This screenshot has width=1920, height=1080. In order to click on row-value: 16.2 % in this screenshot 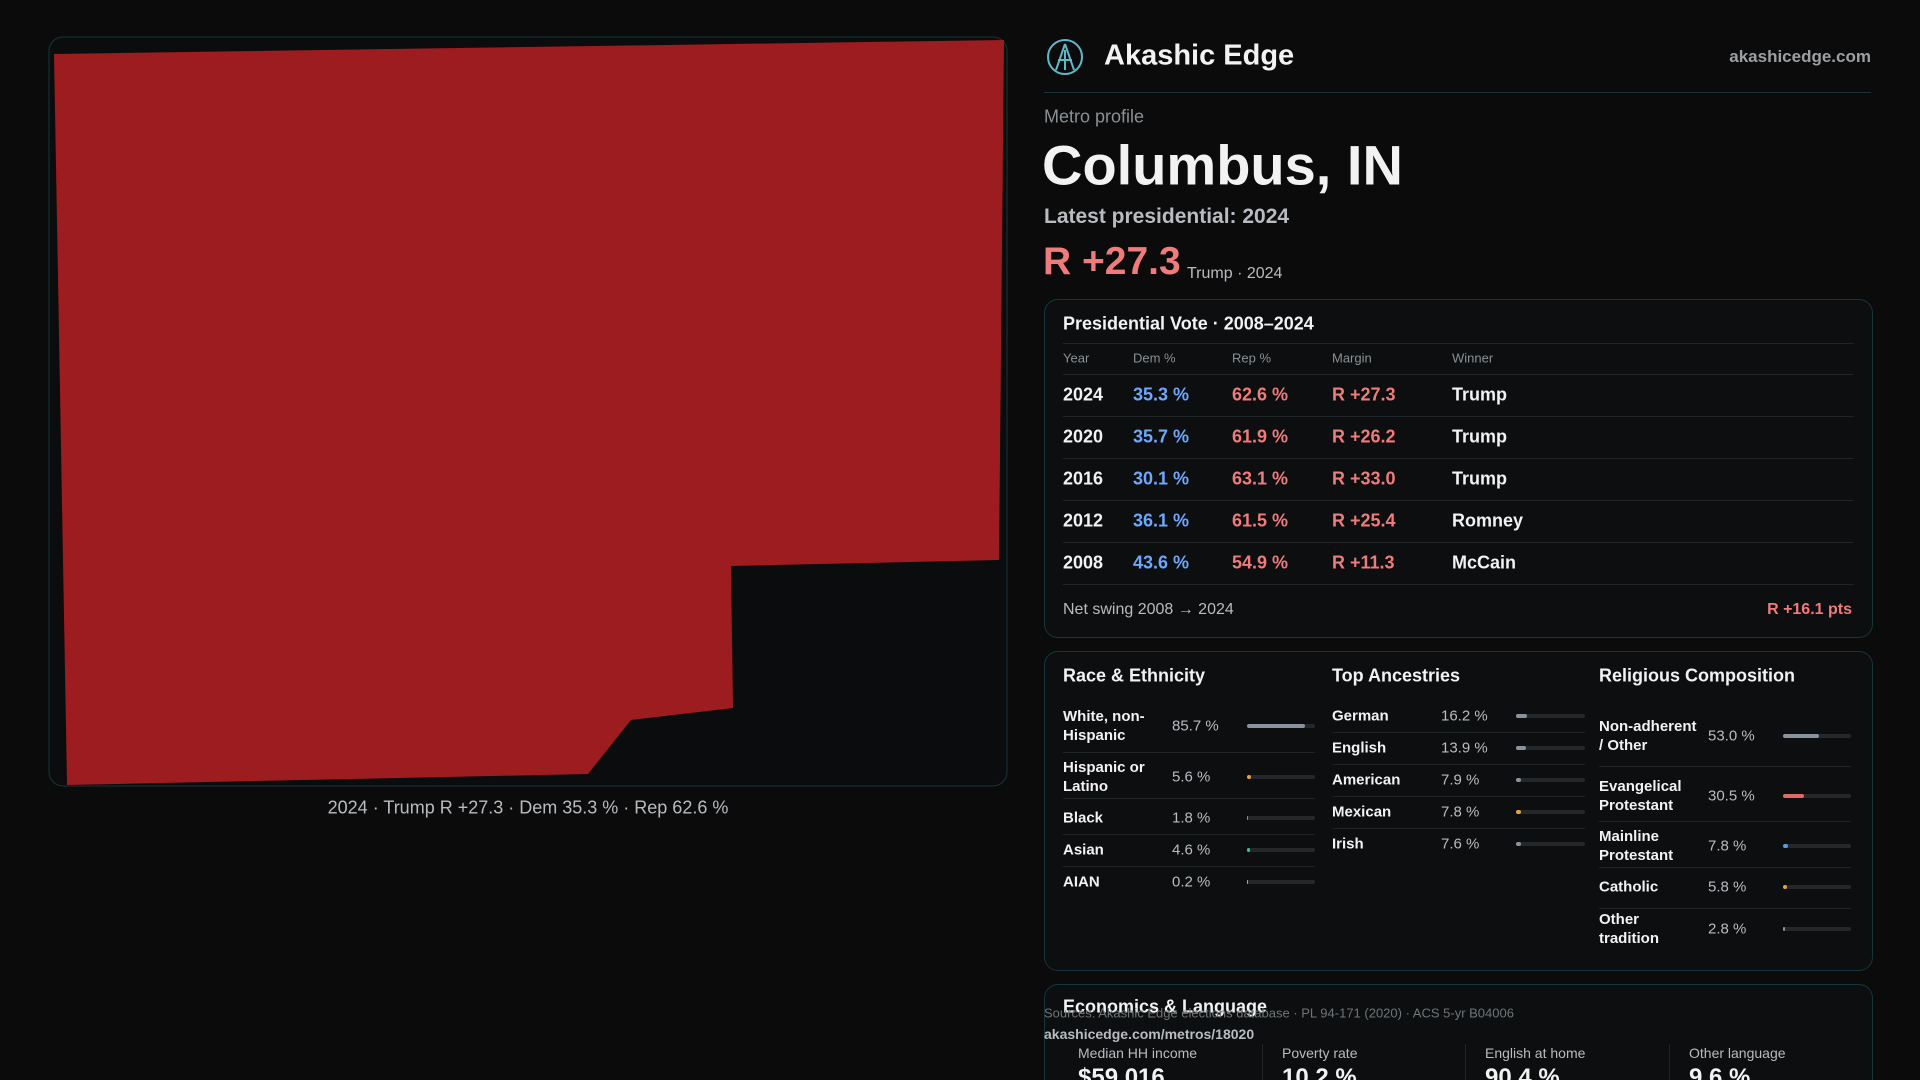, I will do `click(1464, 716)`.